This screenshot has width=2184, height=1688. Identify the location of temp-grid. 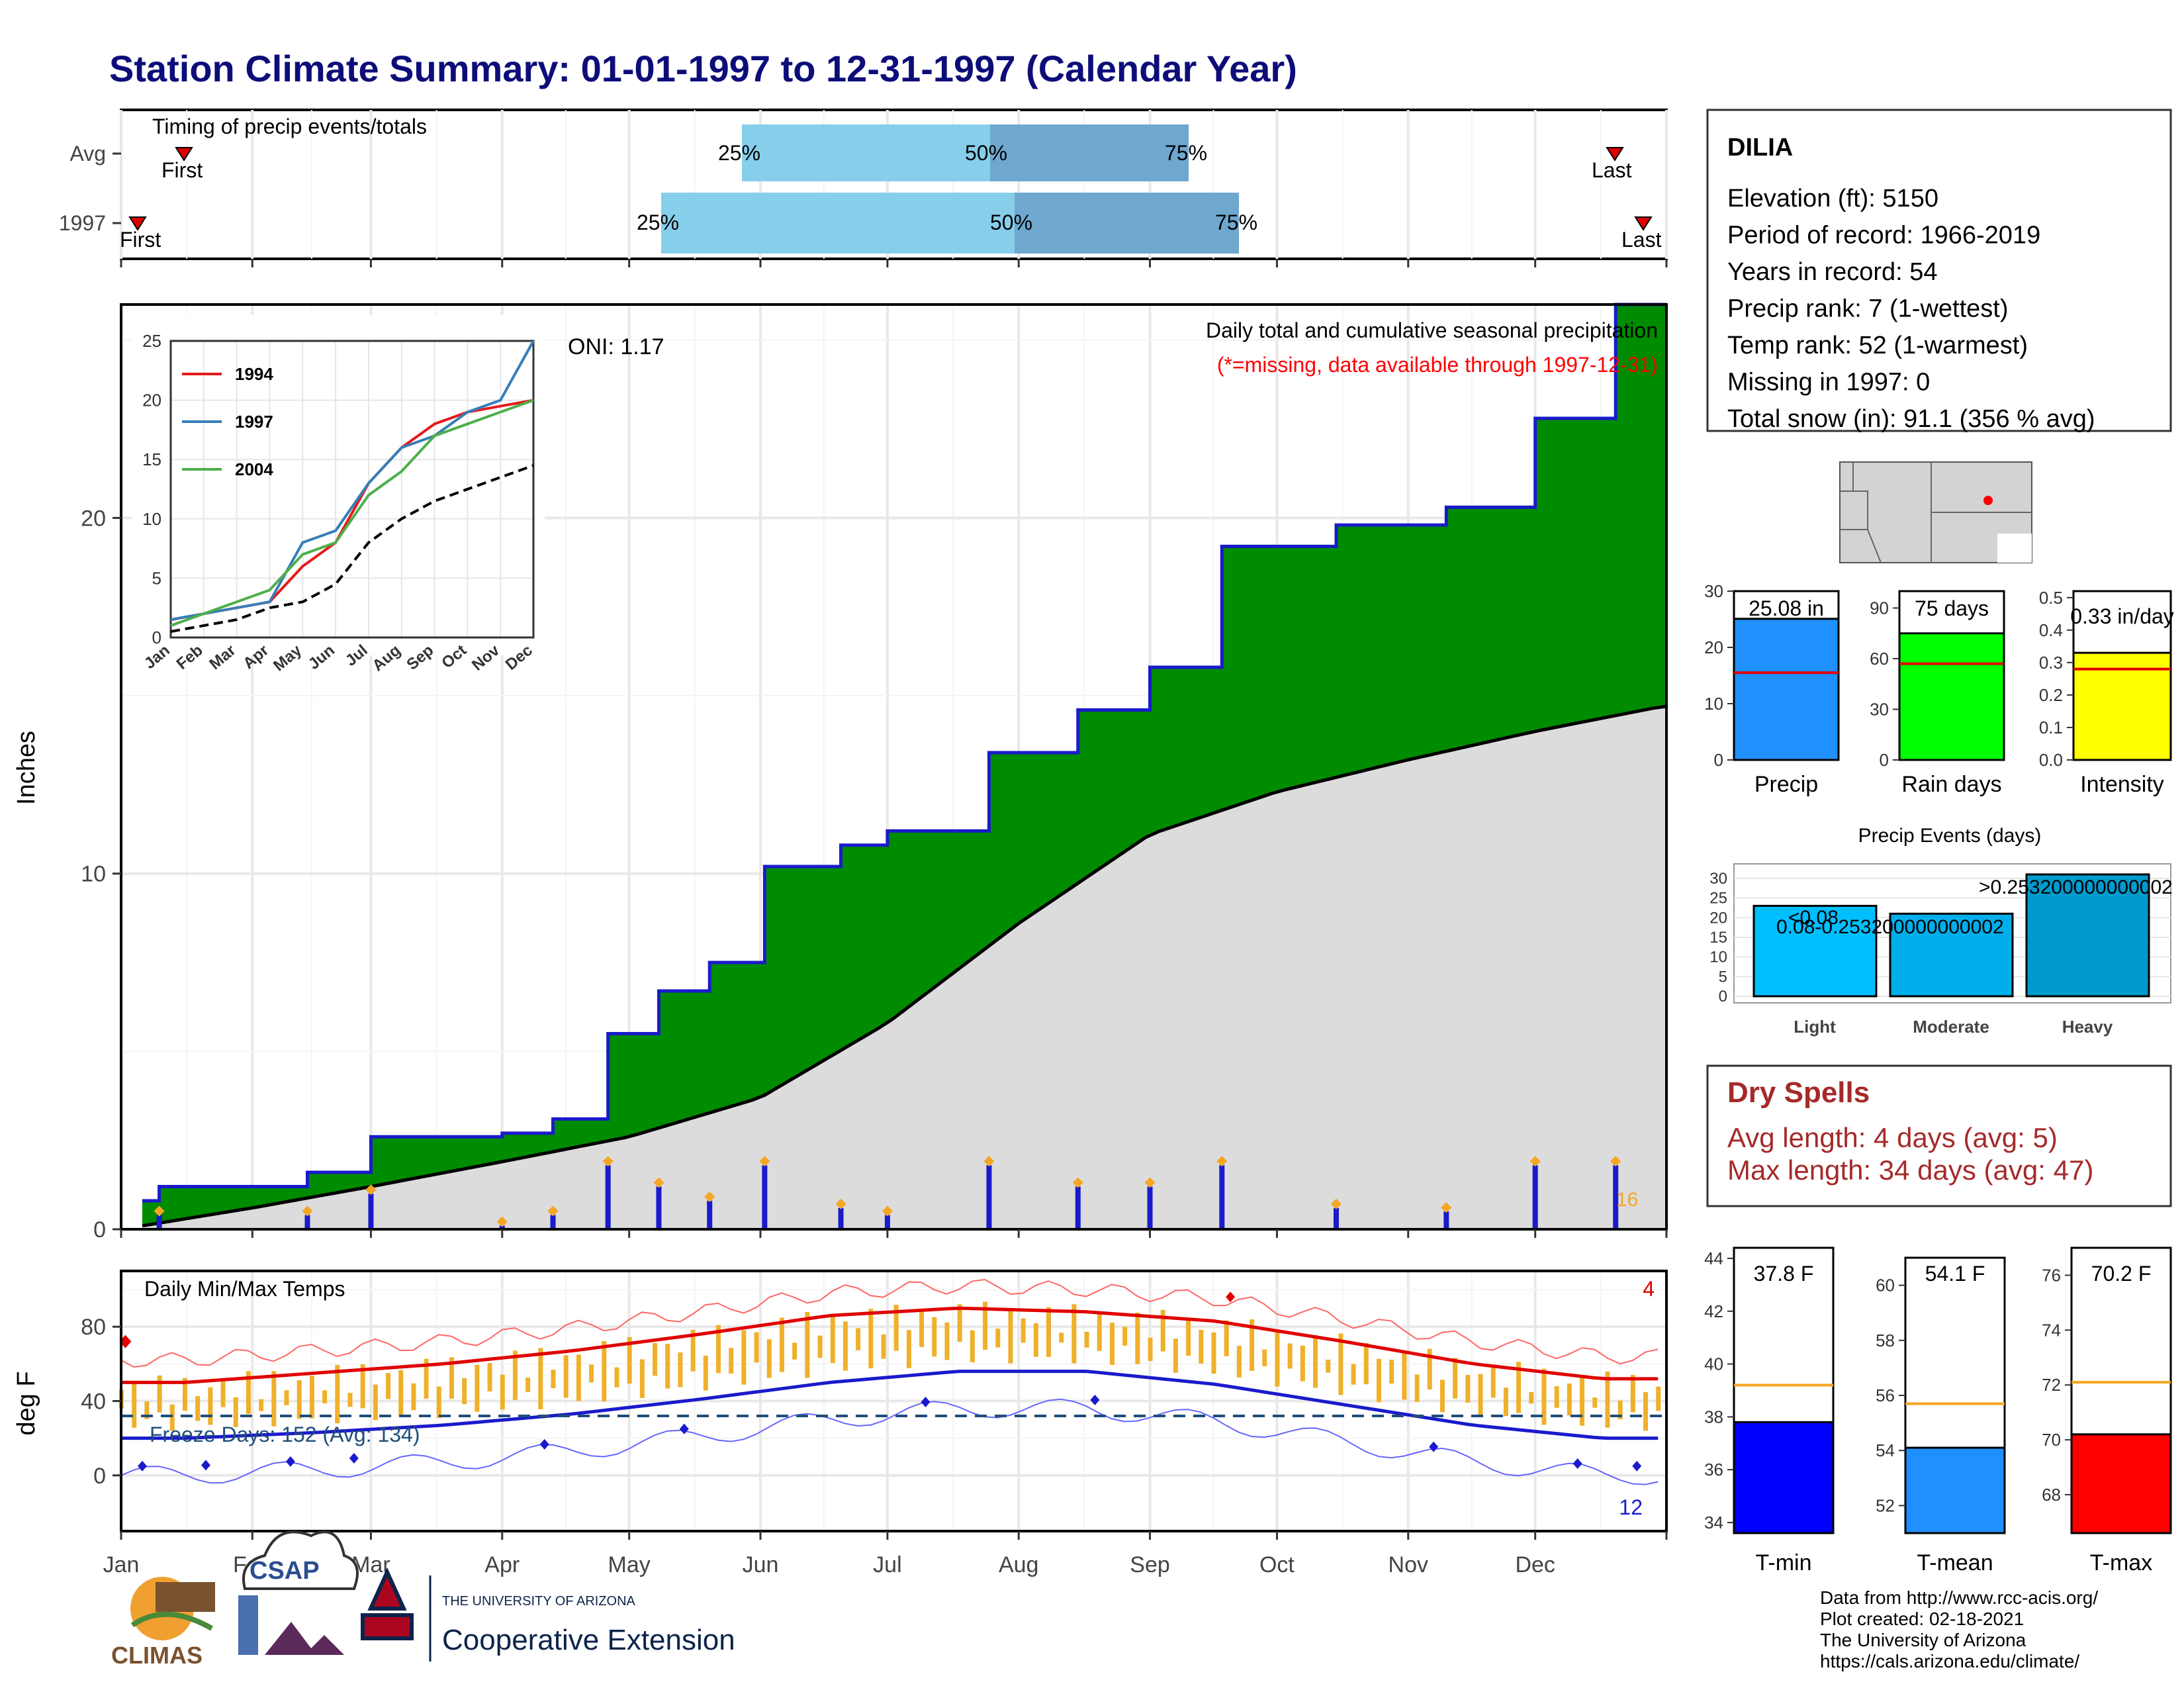
(894, 1401).